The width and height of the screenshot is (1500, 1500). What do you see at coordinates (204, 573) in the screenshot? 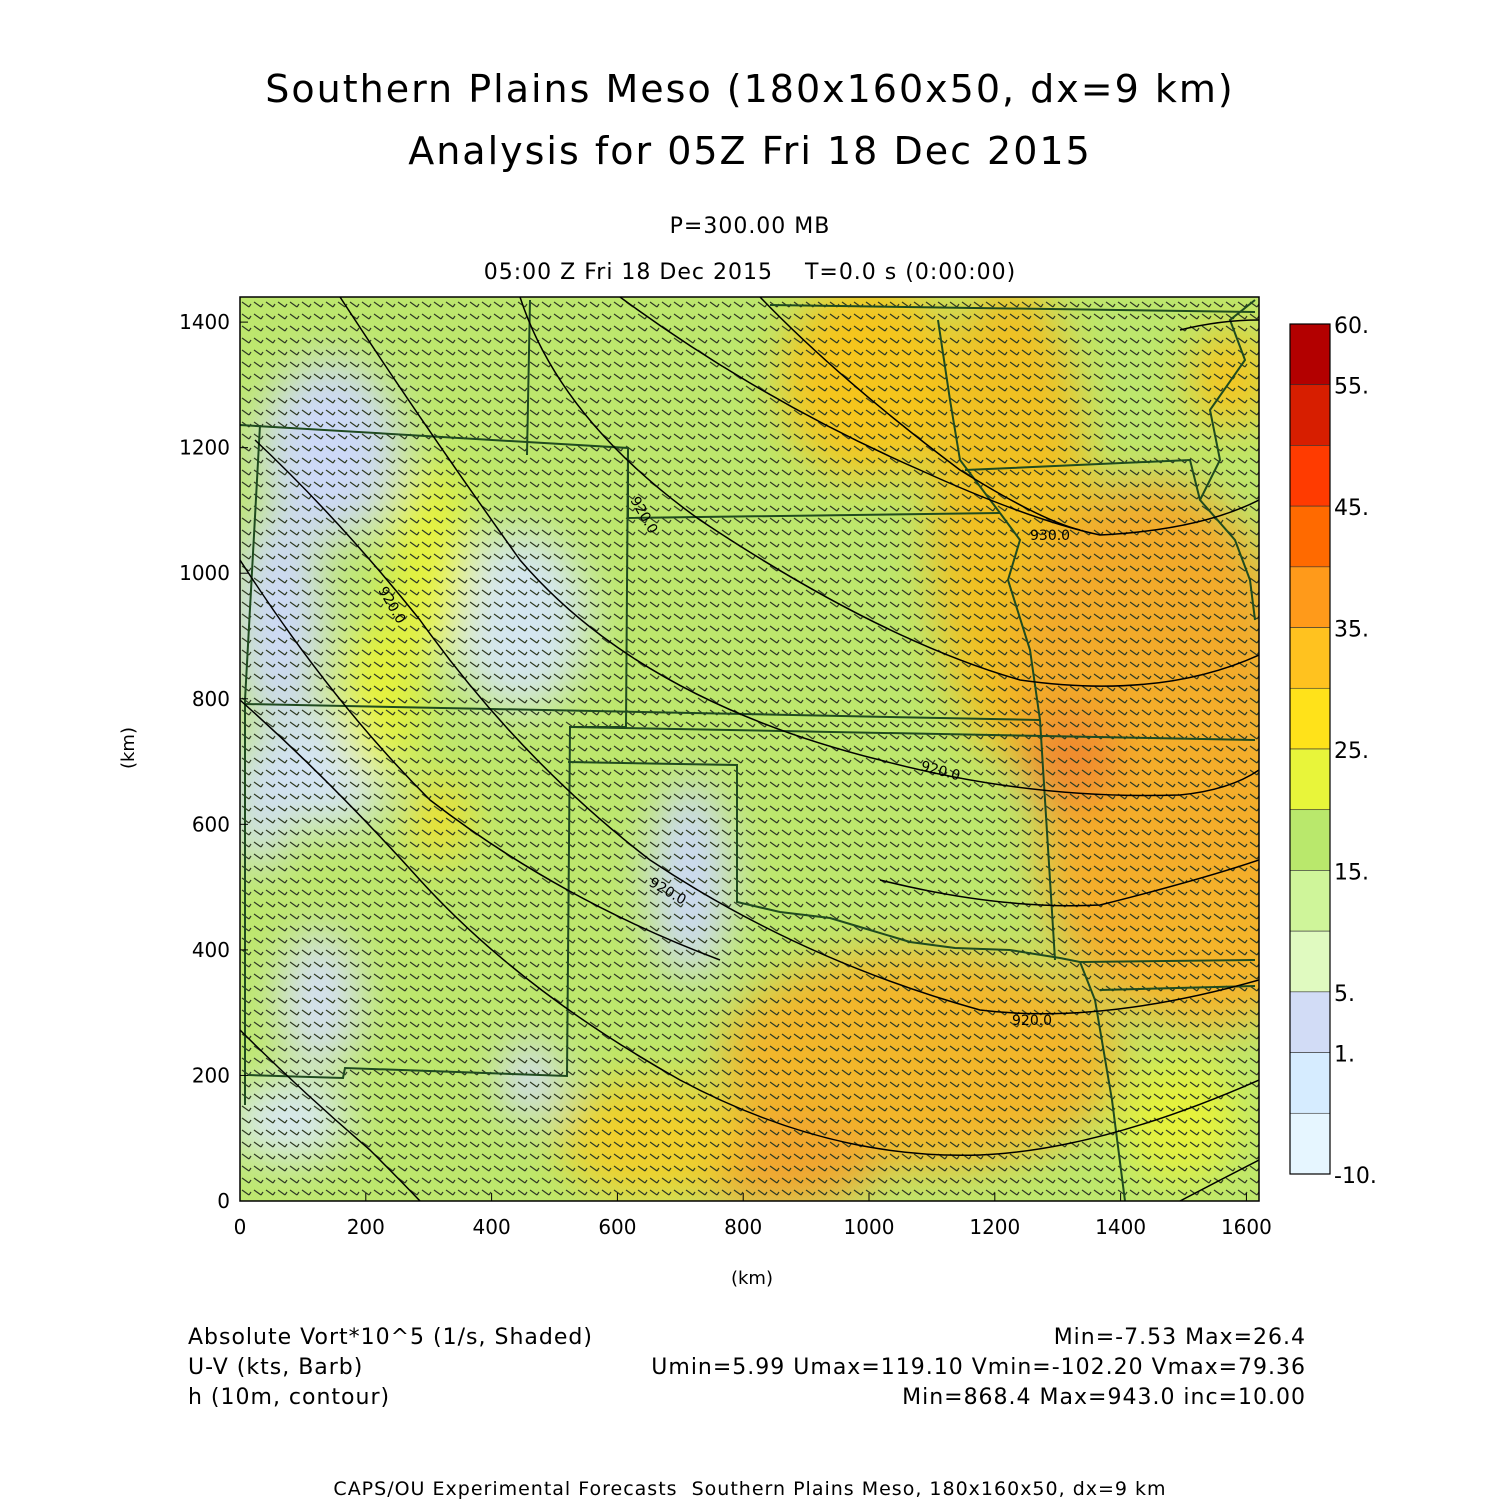
I see `y-tick-label: 1000` at bounding box center [204, 573].